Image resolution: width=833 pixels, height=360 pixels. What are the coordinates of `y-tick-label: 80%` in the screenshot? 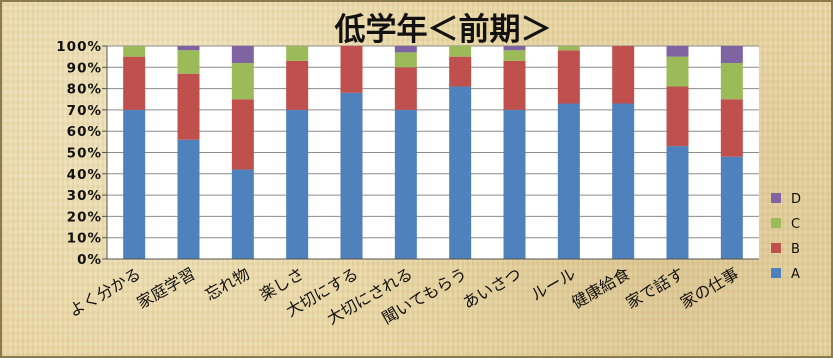 It's located at (84, 90).